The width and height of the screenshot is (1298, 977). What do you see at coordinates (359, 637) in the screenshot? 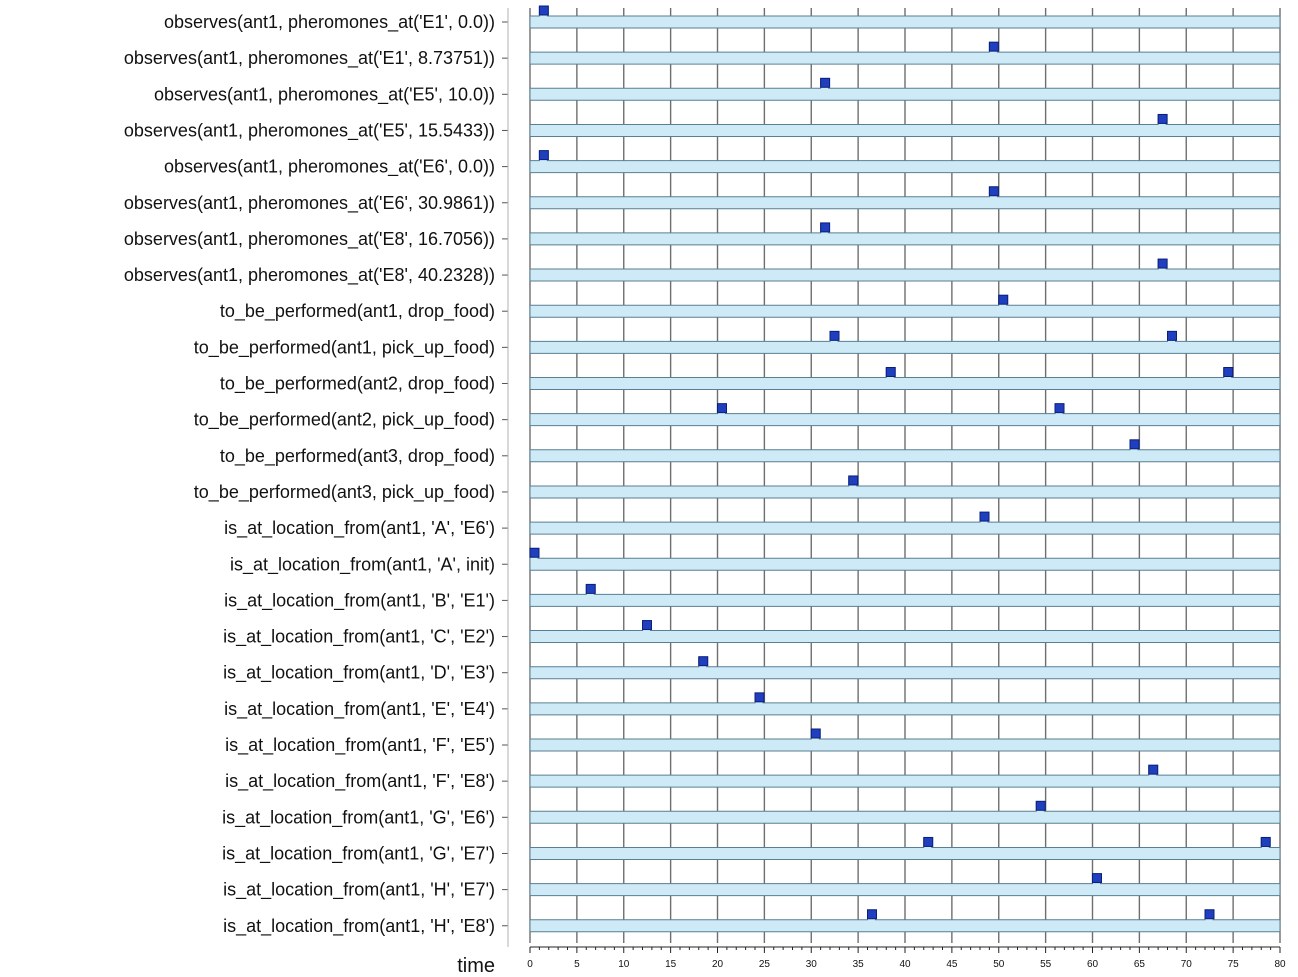
I see `row-label: is_at_location_from(ant1, 'C', 'E2')` at bounding box center [359, 637].